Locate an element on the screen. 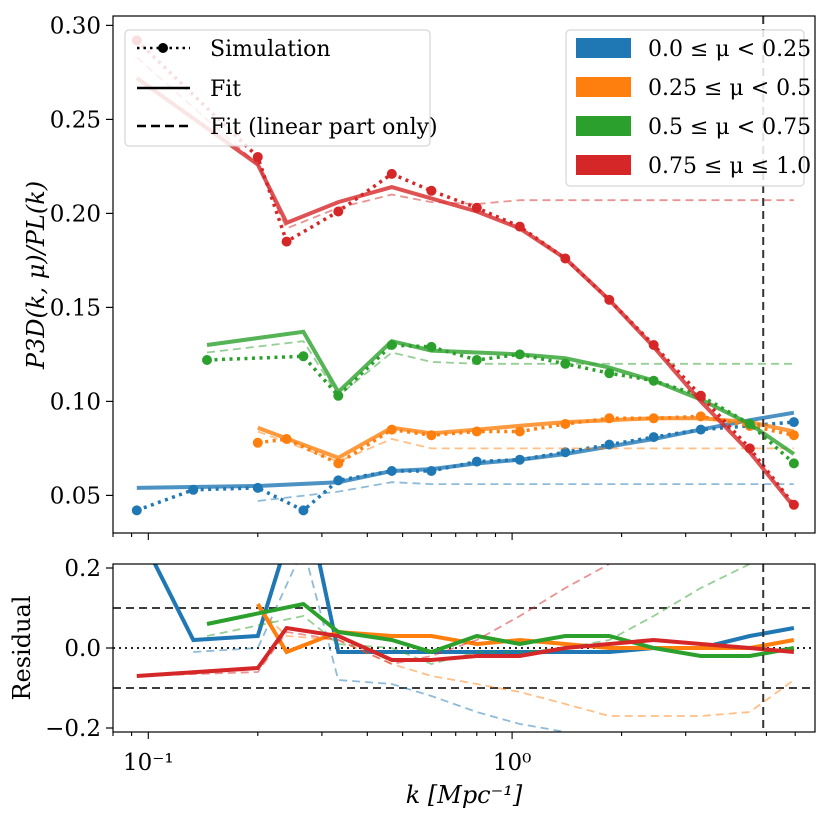 This screenshot has height=830, width=830. x-tick-label: 10⁰ is located at coordinates (512, 763).